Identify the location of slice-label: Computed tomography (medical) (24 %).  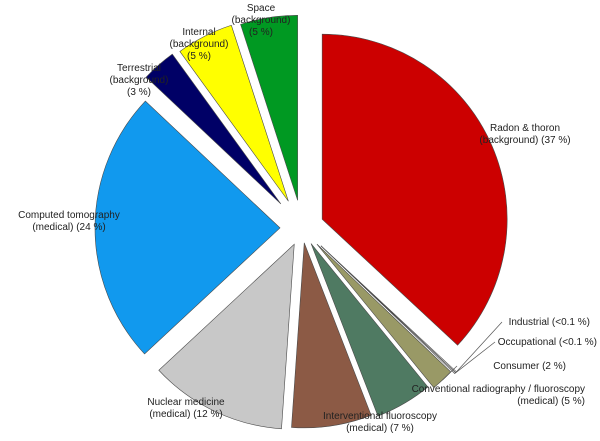
(69, 221).